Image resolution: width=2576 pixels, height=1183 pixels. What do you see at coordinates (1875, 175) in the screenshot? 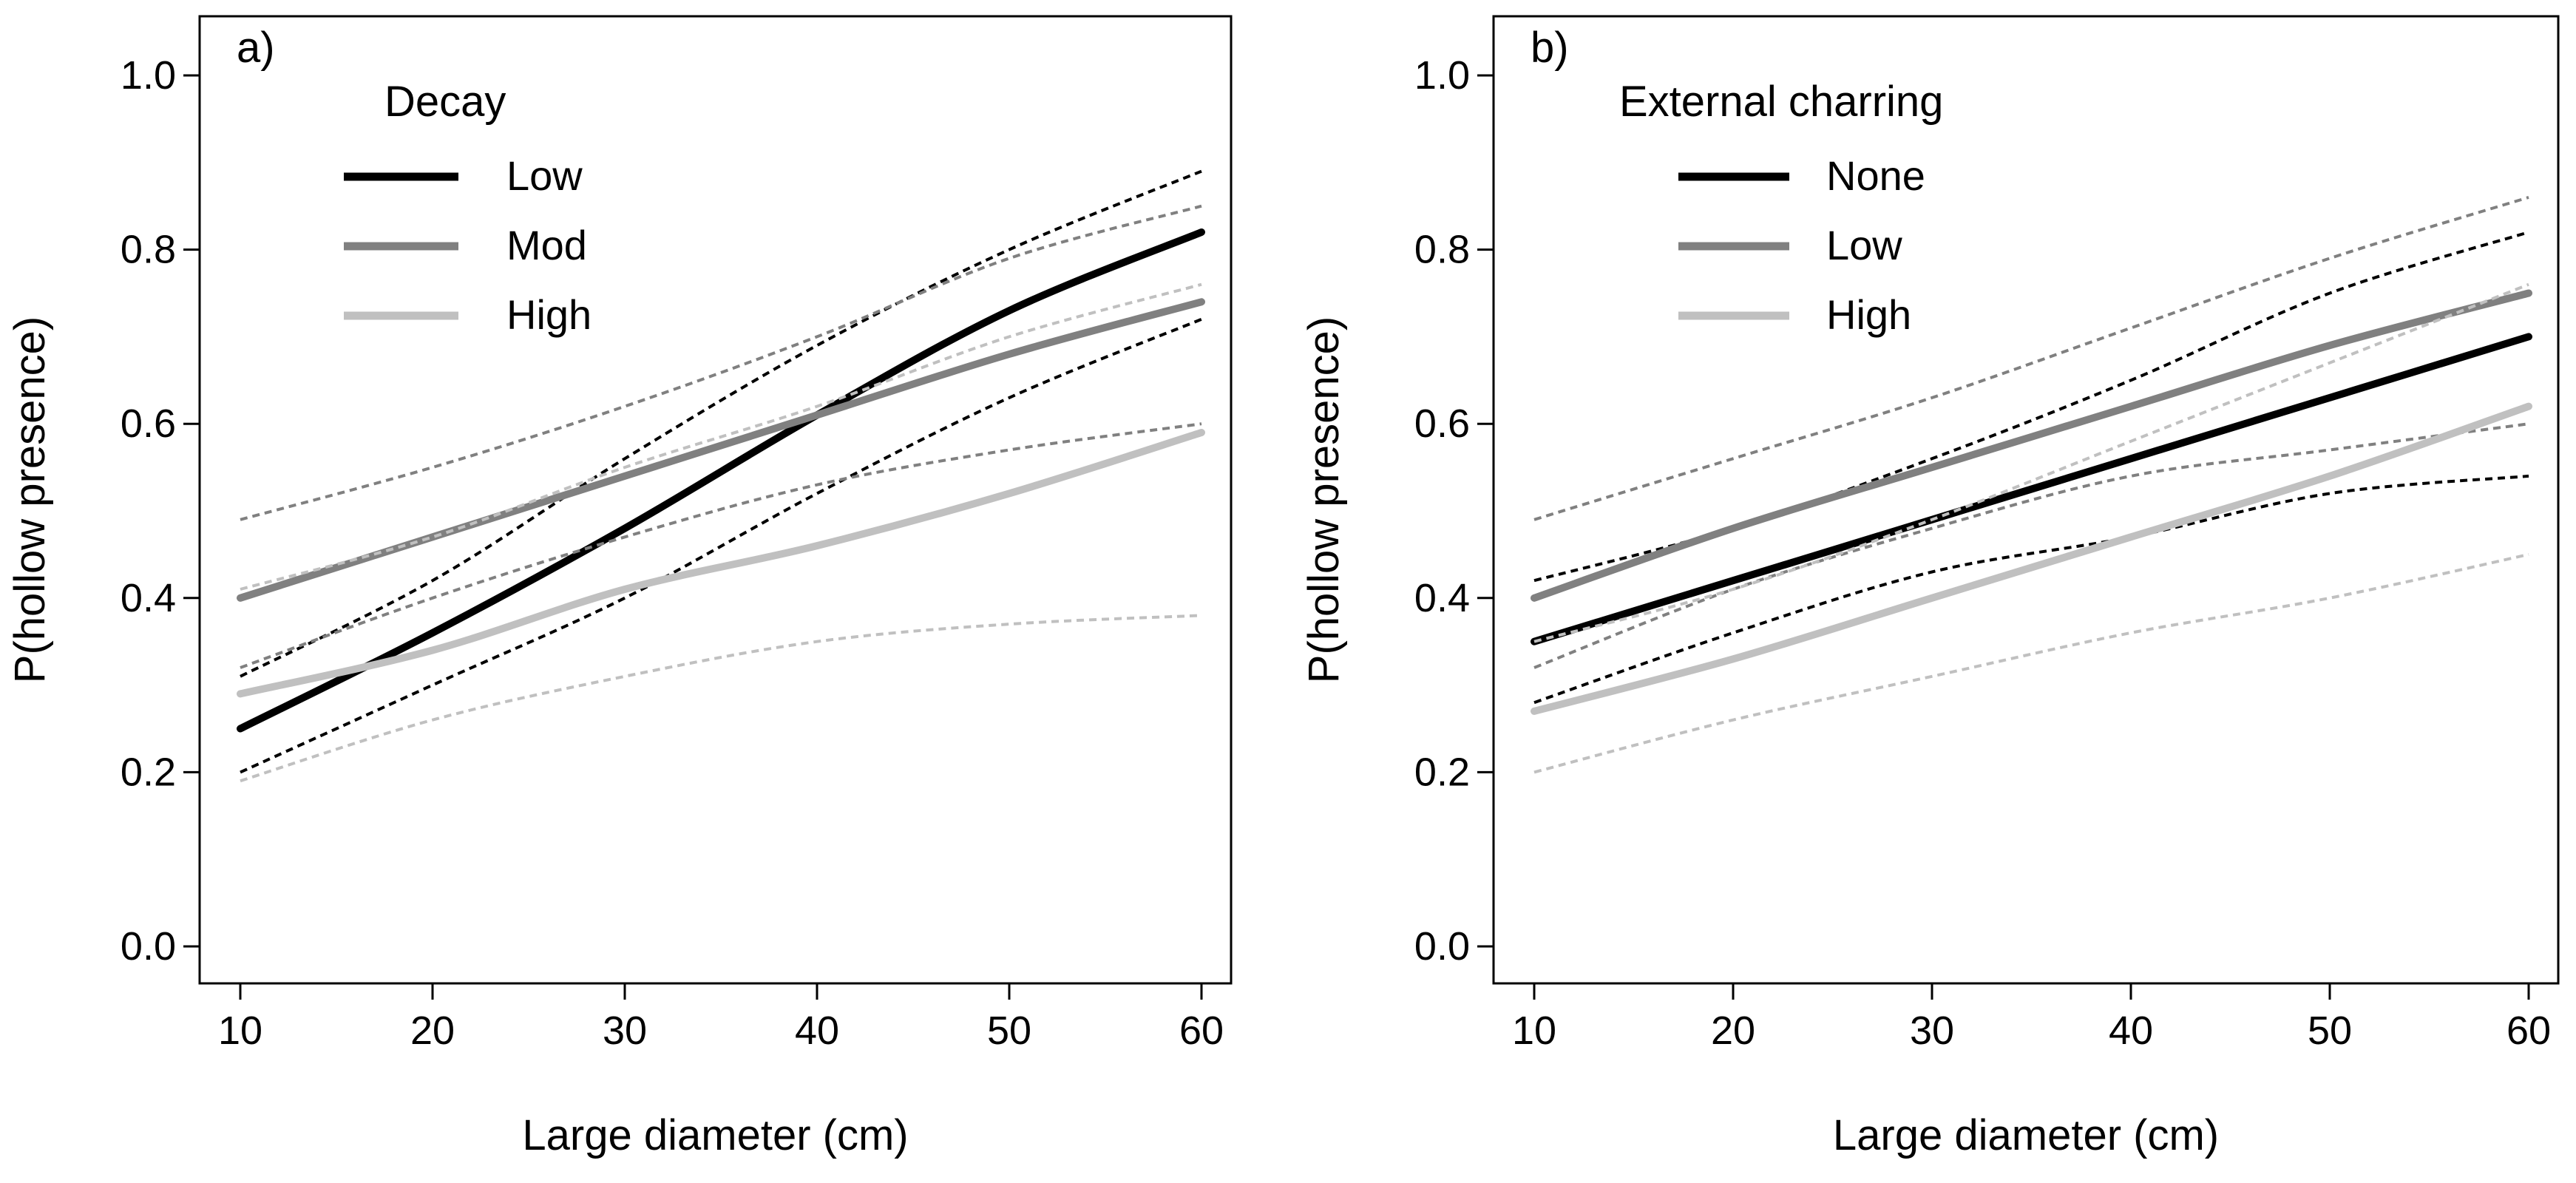
I see `legend-entry-label: None` at bounding box center [1875, 175].